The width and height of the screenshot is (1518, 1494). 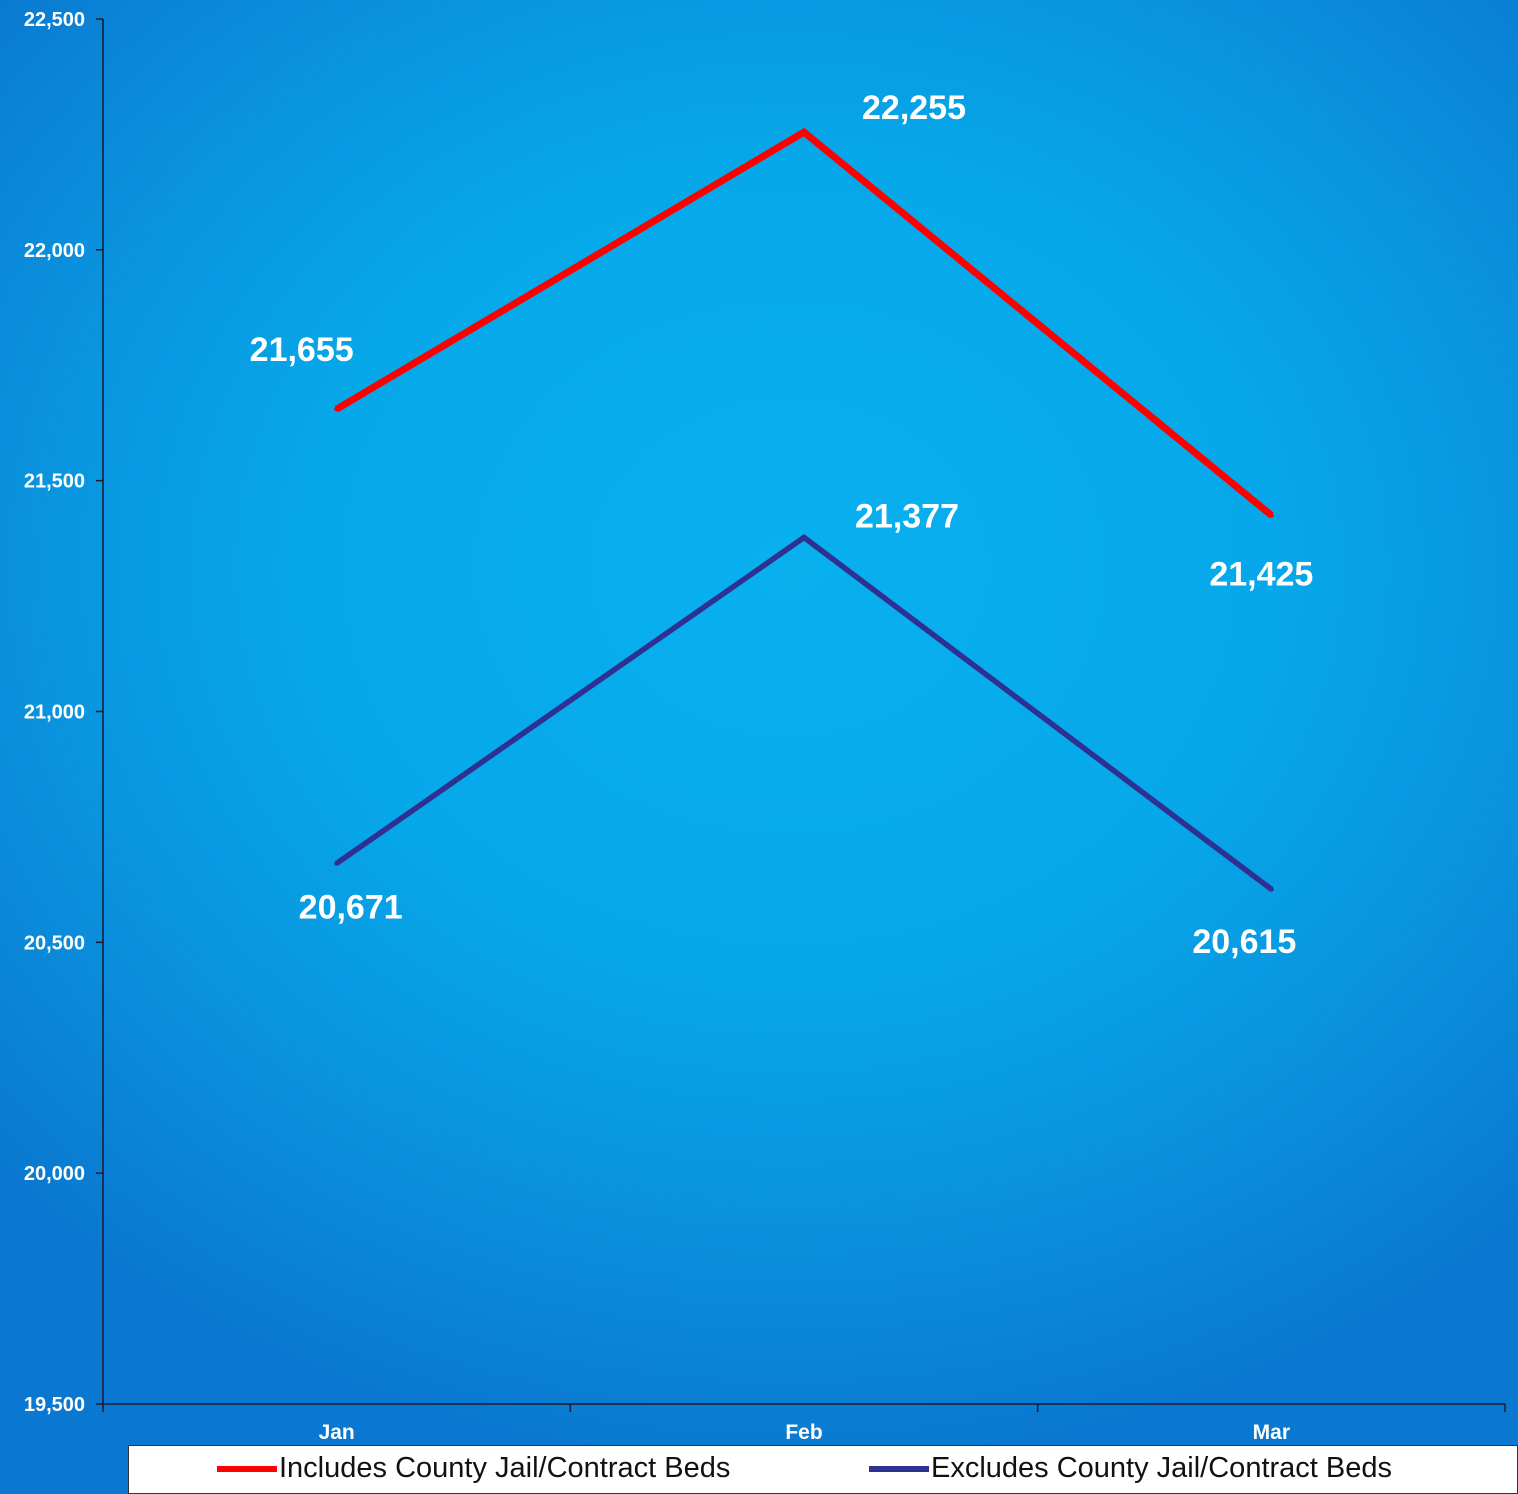 I want to click on x-tick-label: Jan, so click(x=337, y=1432).